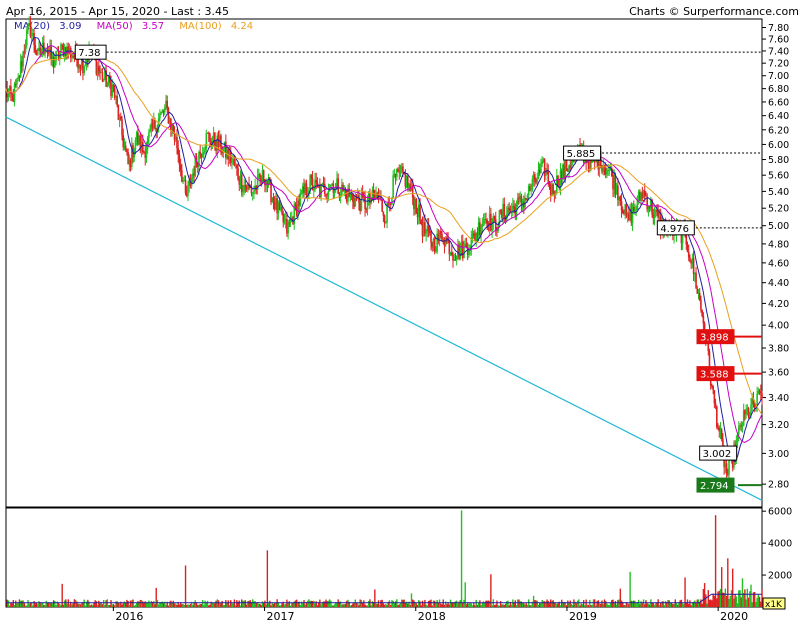 The height and width of the screenshot is (630, 805). What do you see at coordinates (778, 373) in the screenshot?
I see `price-tick-label: 3.60` at bounding box center [778, 373].